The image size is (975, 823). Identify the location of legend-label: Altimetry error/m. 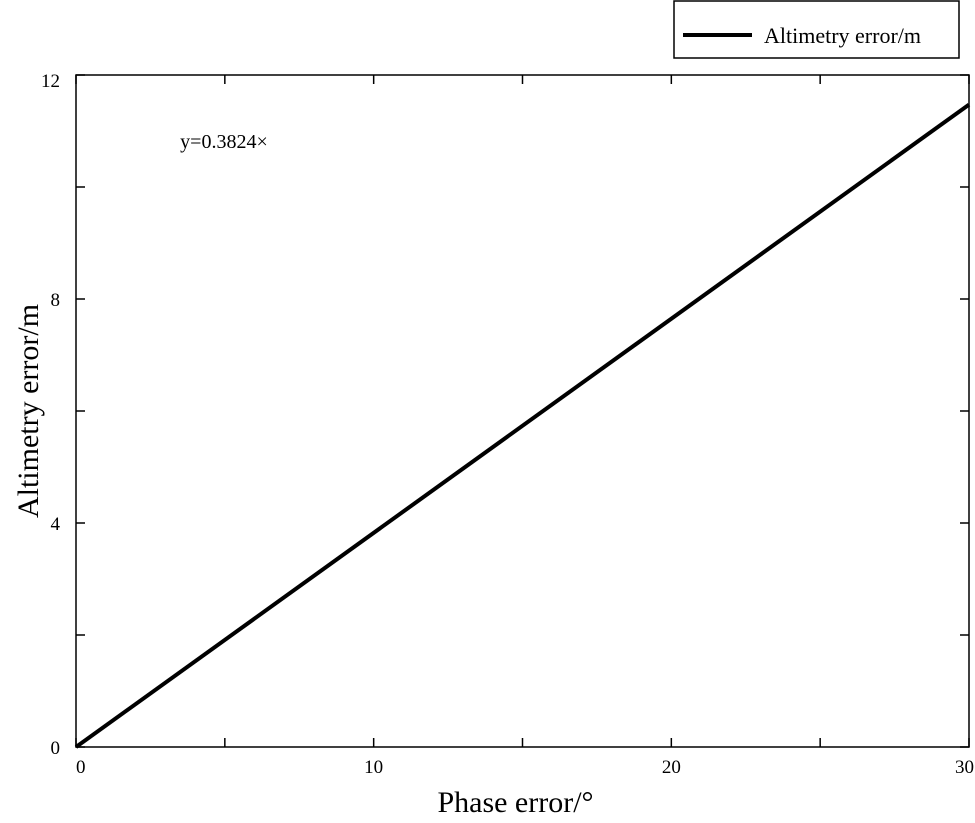
(842, 35).